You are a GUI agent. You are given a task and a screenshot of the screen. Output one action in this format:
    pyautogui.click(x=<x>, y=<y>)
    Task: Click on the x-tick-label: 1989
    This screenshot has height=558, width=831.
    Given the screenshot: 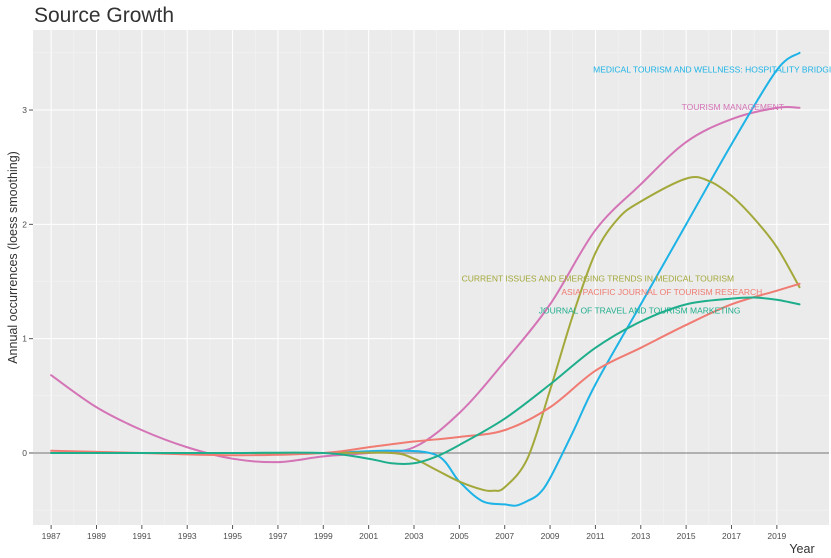 What is the action you would take?
    pyautogui.click(x=96, y=536)
    